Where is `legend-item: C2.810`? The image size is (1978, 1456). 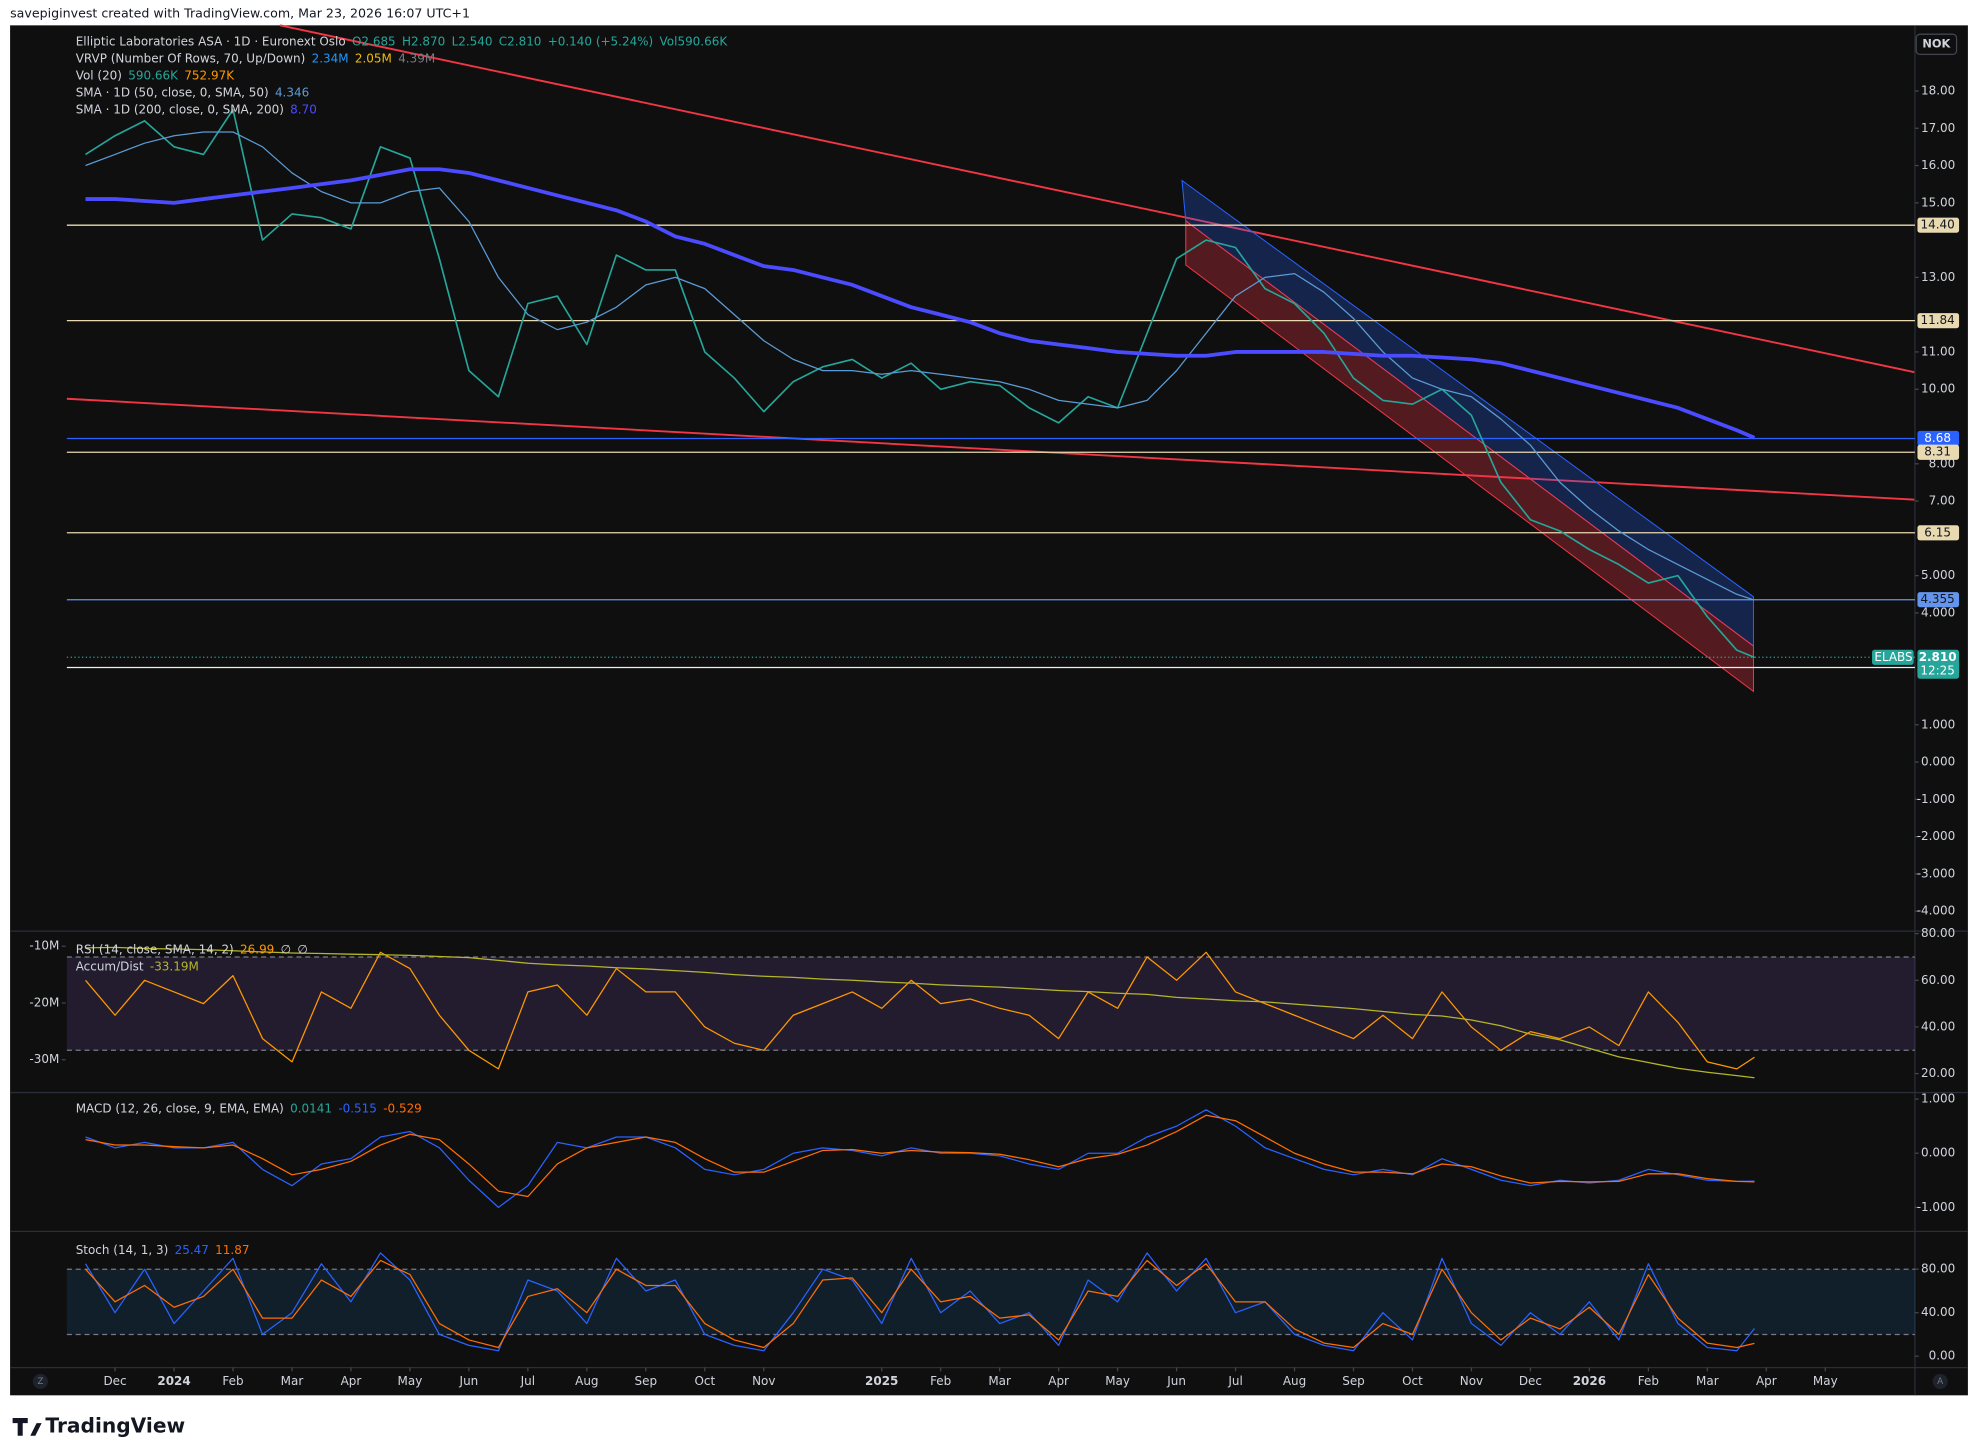 legend-item: C2.810 is located at coordinates (520, 41).